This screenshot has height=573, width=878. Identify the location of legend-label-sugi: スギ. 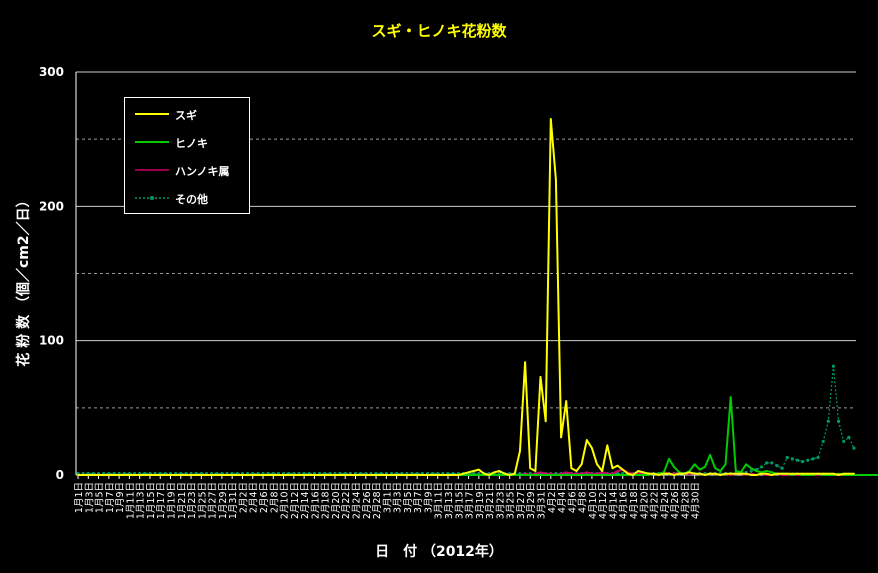
(186, 115).